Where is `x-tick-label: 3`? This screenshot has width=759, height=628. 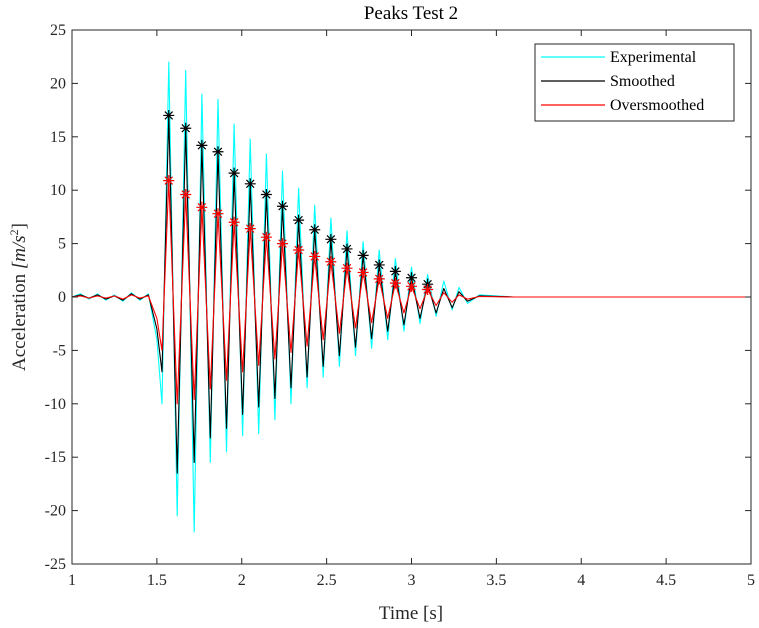 x-tick-label: 3 is located at coordinates (412, 580).